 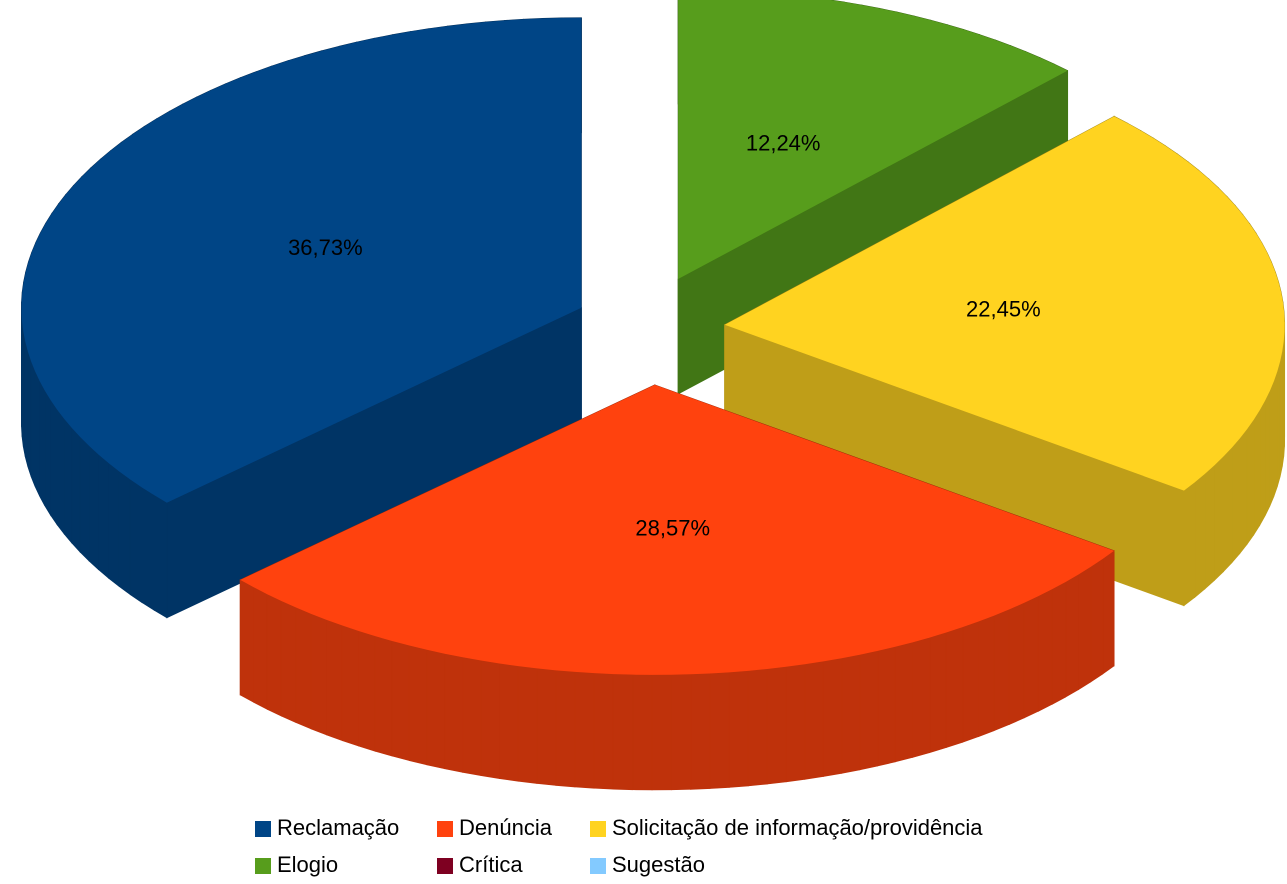 I want to click on legend-label: Crítica, so click(x=491, y=864).